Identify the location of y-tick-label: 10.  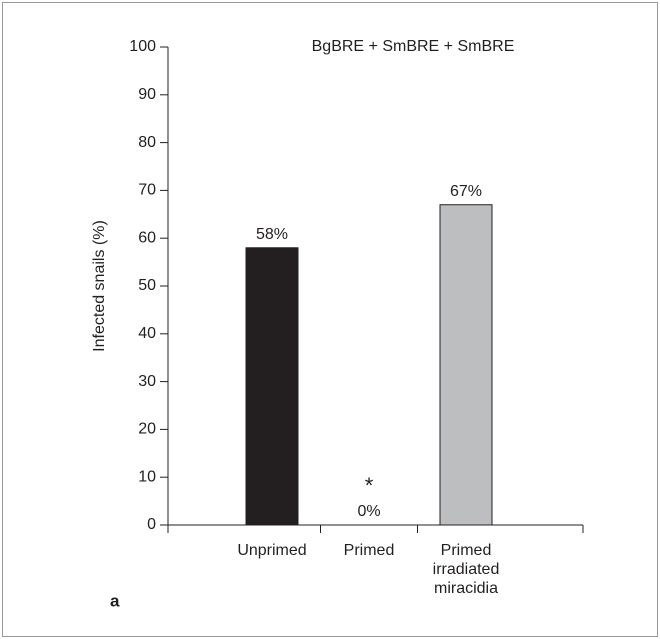
(147, 476).